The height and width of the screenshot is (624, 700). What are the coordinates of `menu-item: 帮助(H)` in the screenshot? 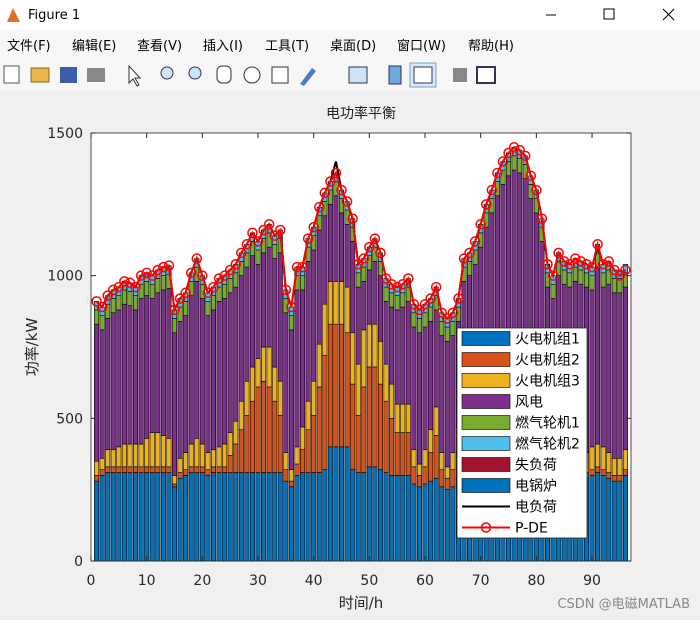 It's located at (491, 46).